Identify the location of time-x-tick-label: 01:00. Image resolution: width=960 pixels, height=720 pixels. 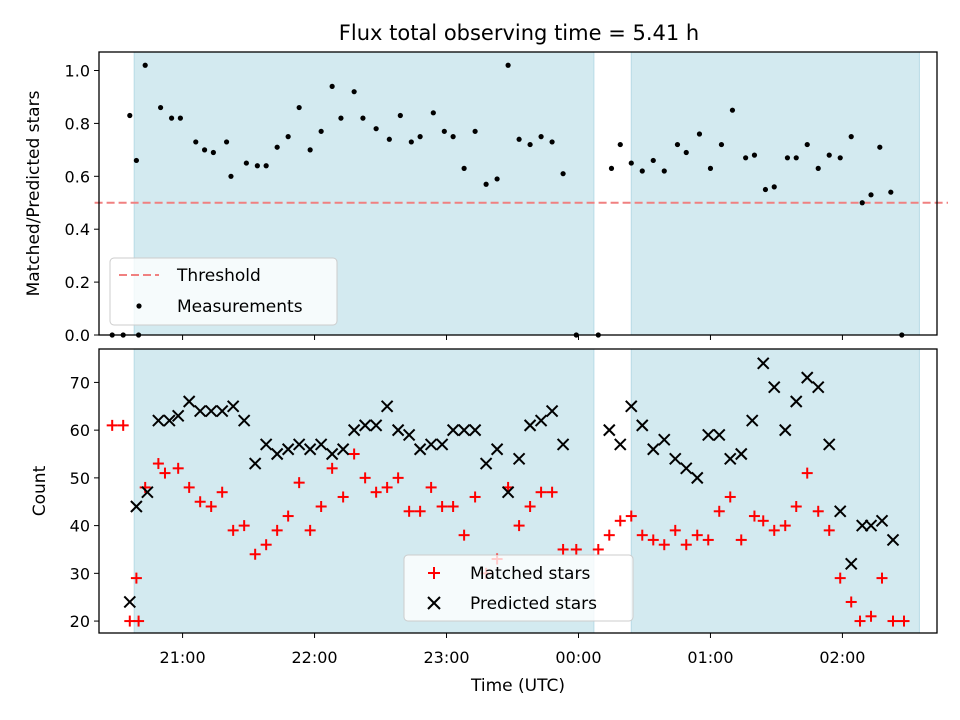
(710, 657).